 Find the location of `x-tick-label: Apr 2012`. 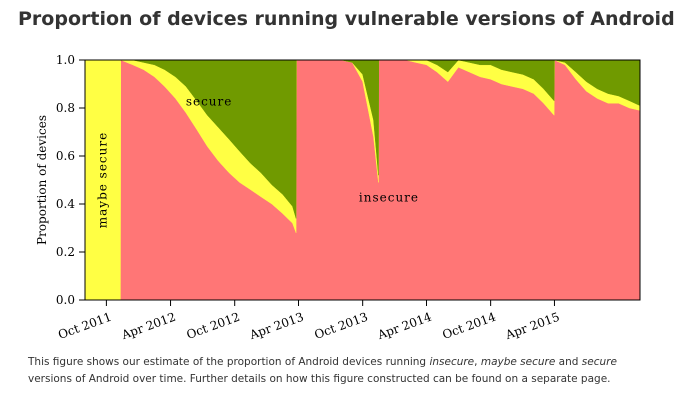

x-tick-label: Apr 2012 is located at coordinates (148, 326).